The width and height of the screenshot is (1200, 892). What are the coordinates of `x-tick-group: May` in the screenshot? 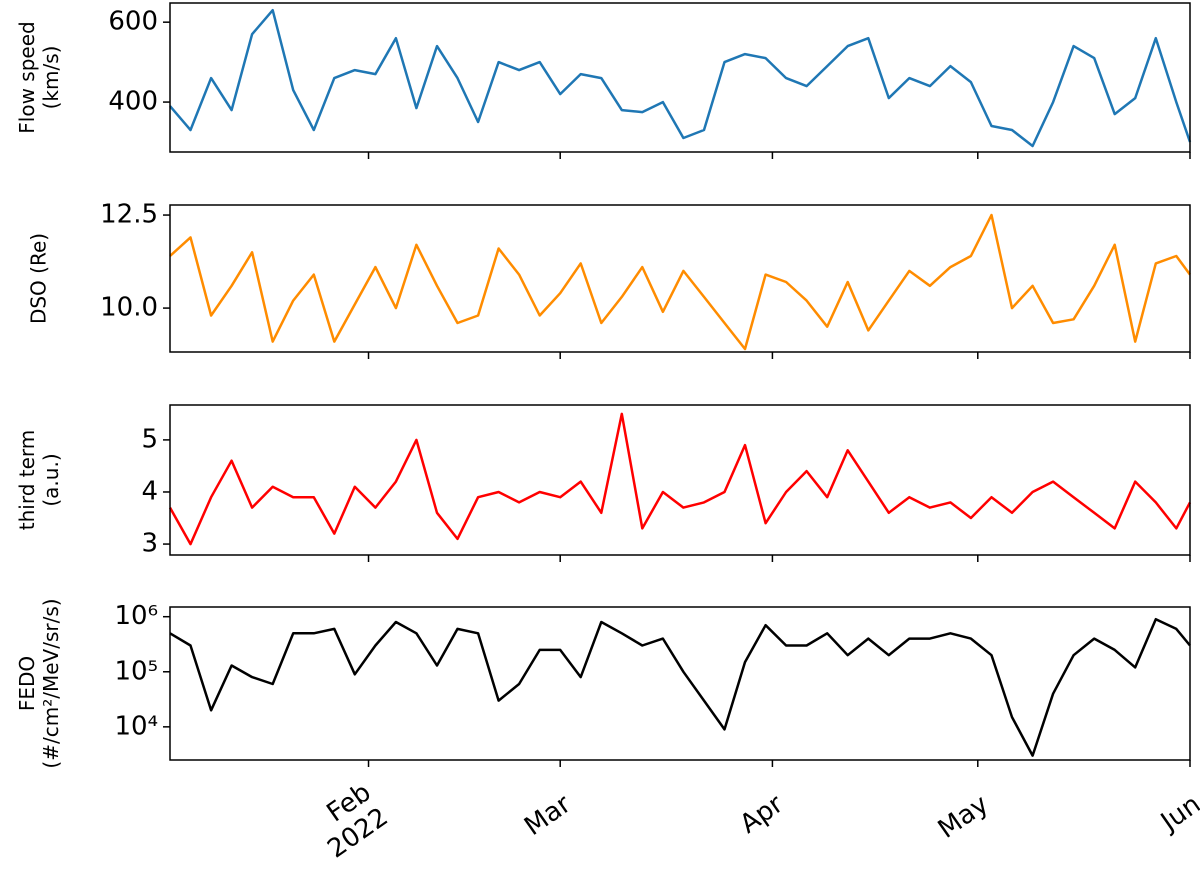 It's located at (963, 816).